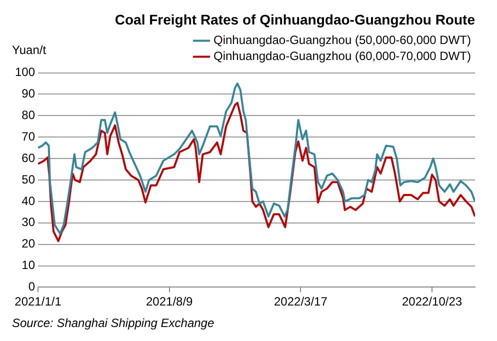 This screenshot has width=497, height=341. What do you see at coordinates (113, 323) in the screenshot?
I see `source-note: Source: Shanghai Shipping Exchange` at bounding box center [113, 323].